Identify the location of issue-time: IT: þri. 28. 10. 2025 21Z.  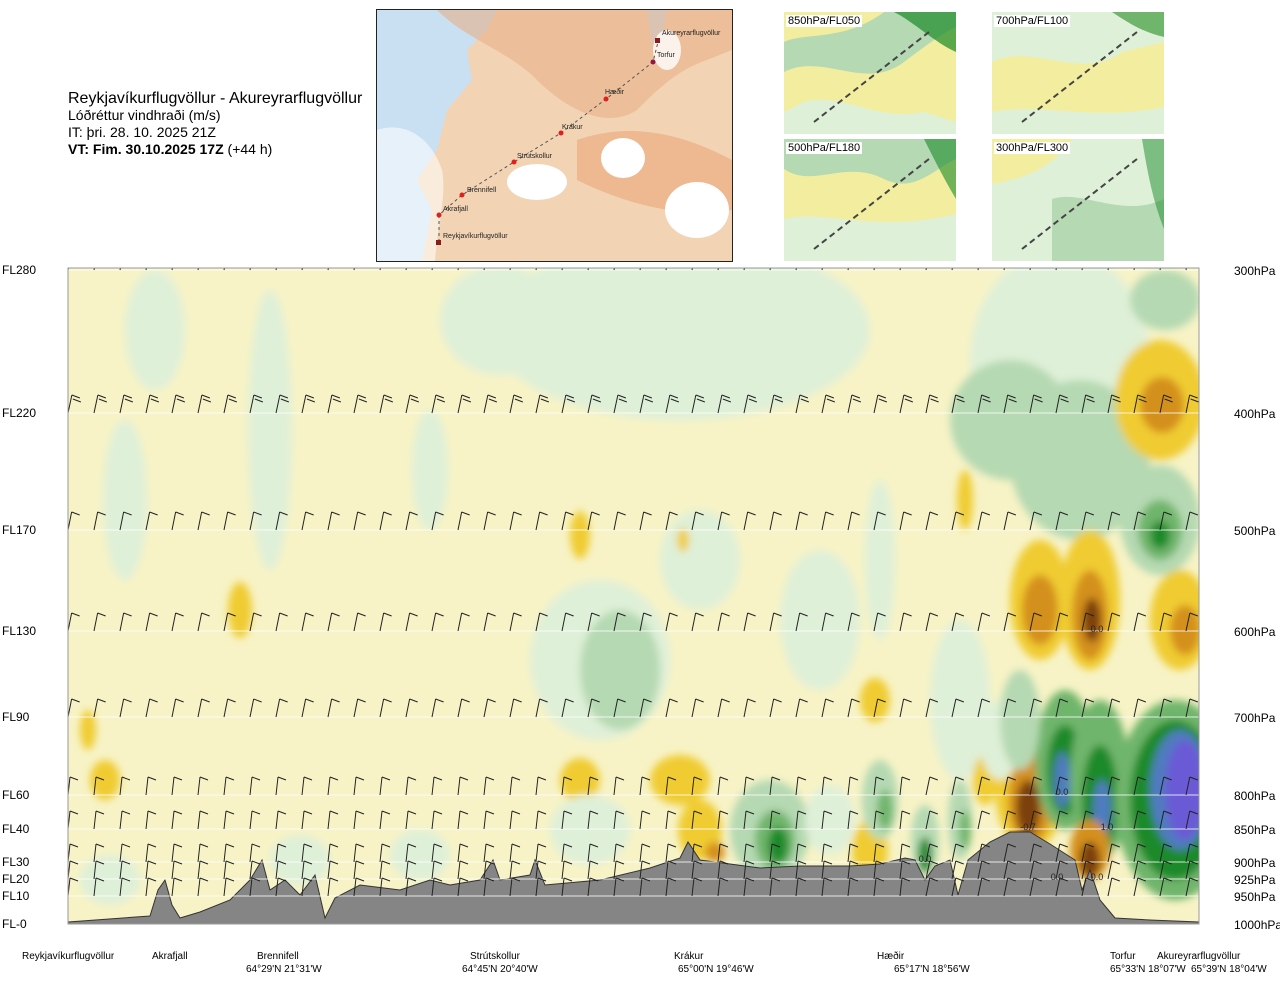
(142, 132).